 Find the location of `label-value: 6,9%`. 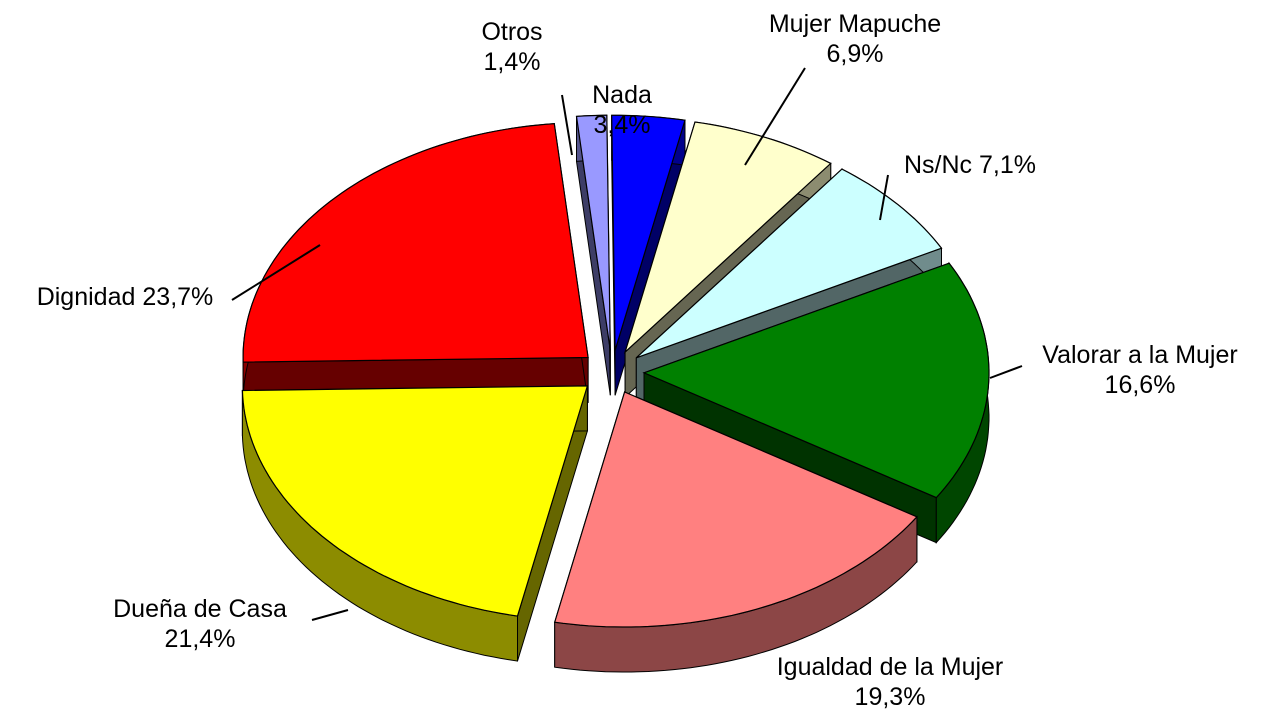

label-value: 6,9% is located at coordinates (855, 54).